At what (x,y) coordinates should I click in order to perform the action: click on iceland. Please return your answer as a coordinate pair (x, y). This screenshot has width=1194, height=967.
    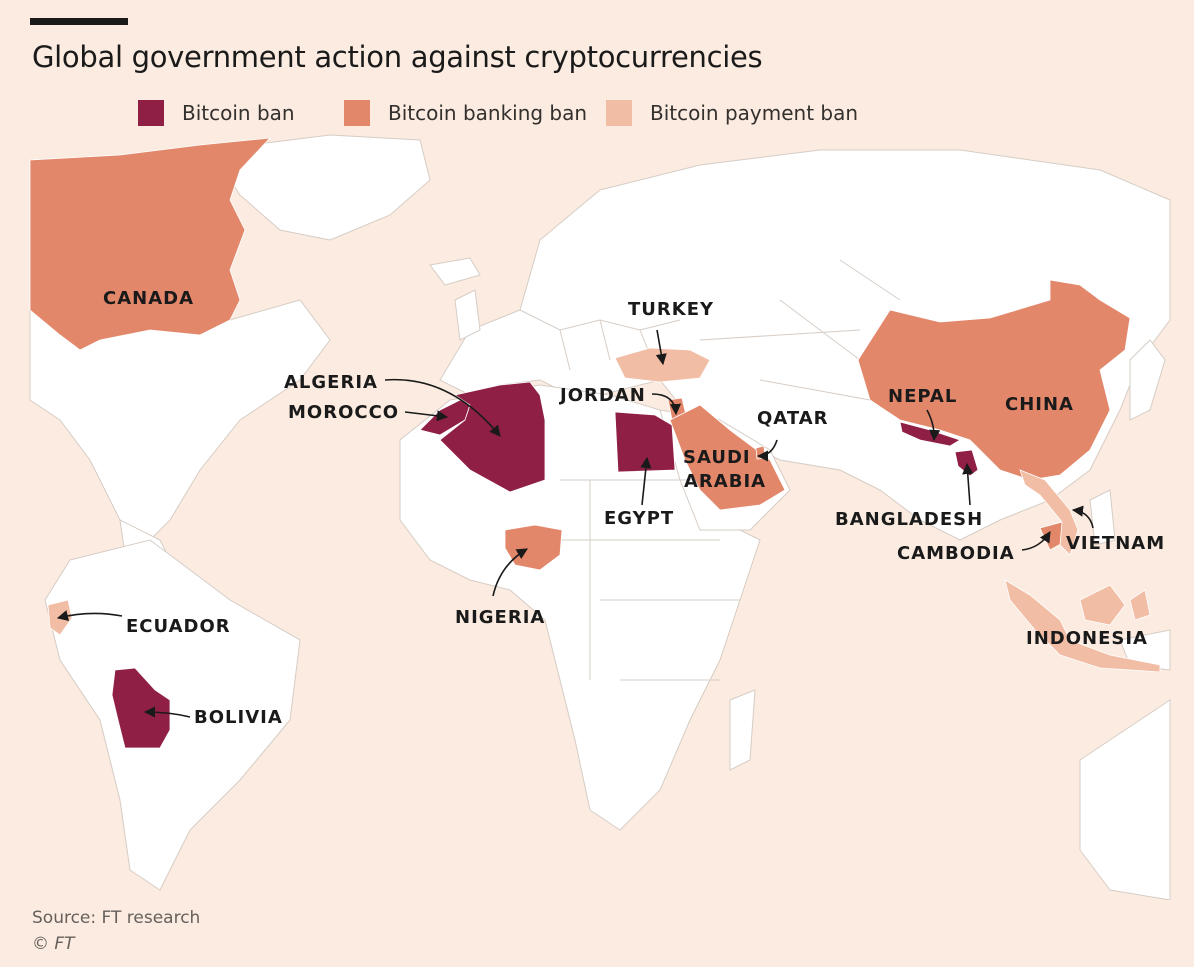
    Looking at the image, I should click on (455, 271).